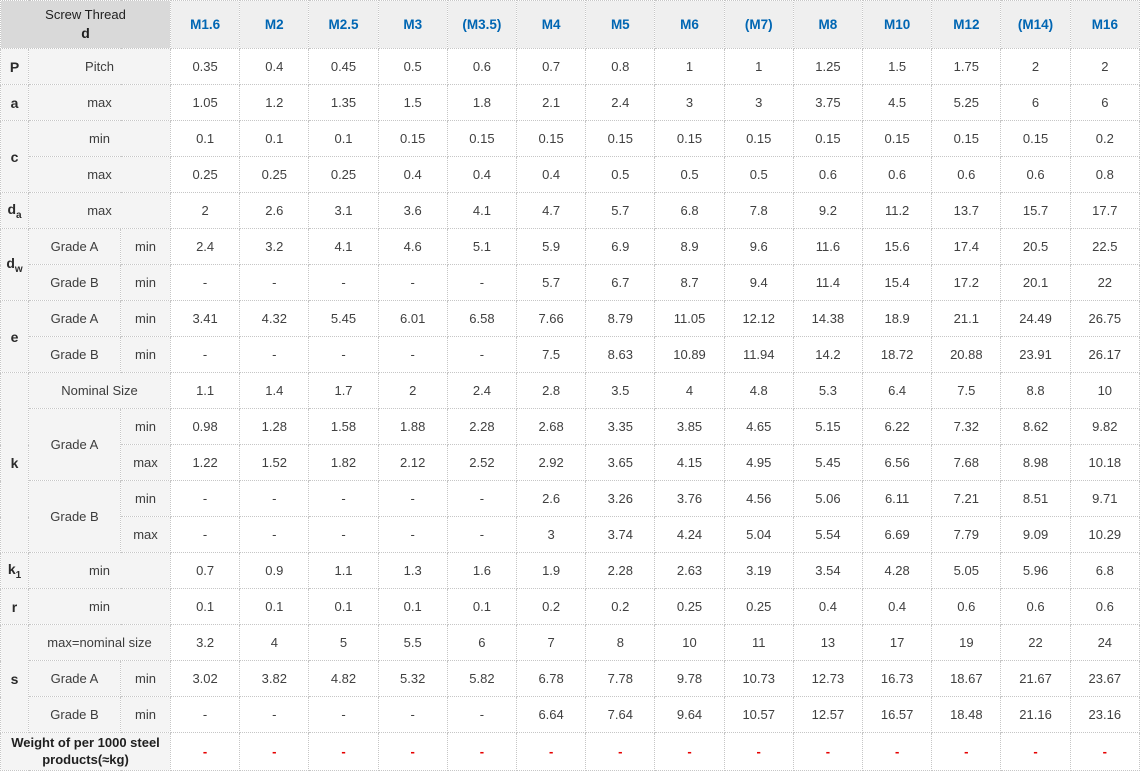 The height and width of the screenshot is (771, 1140). What do you see at coordinates (620, 534) in the screenshot?
I see `cell-value: 3.74` at bounding box center [620, 534].